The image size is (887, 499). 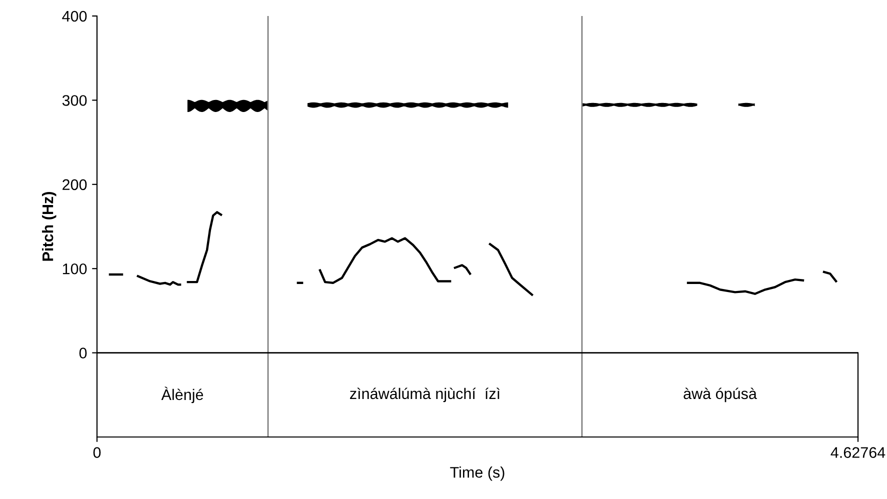 I want to click on annotation: Àlènjé, so click(x=182, y=395).